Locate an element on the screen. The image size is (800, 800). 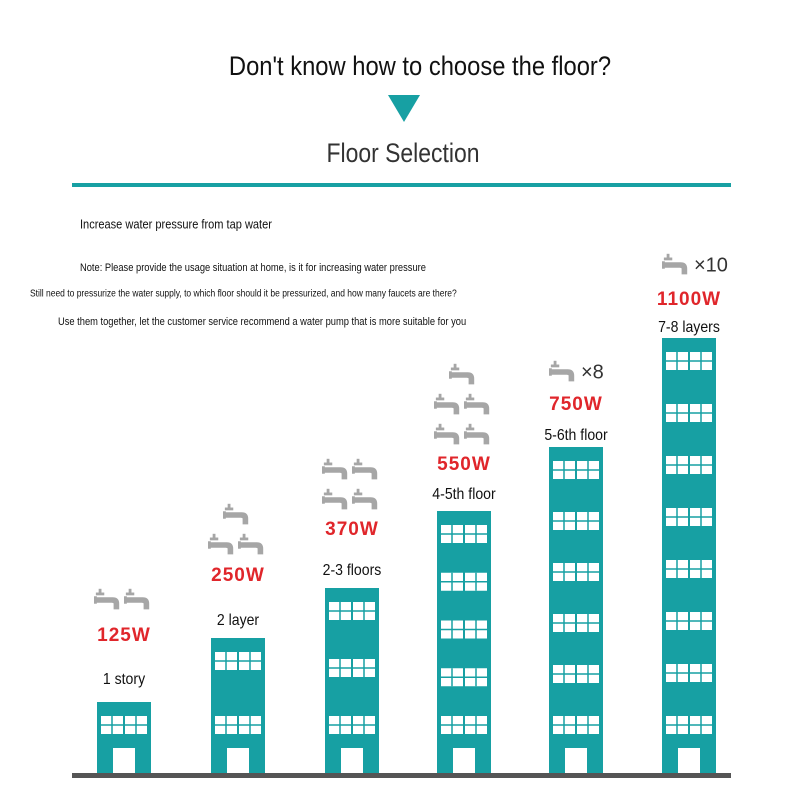
floor-label: 2-3 floors is located at coordinates (352, 570).